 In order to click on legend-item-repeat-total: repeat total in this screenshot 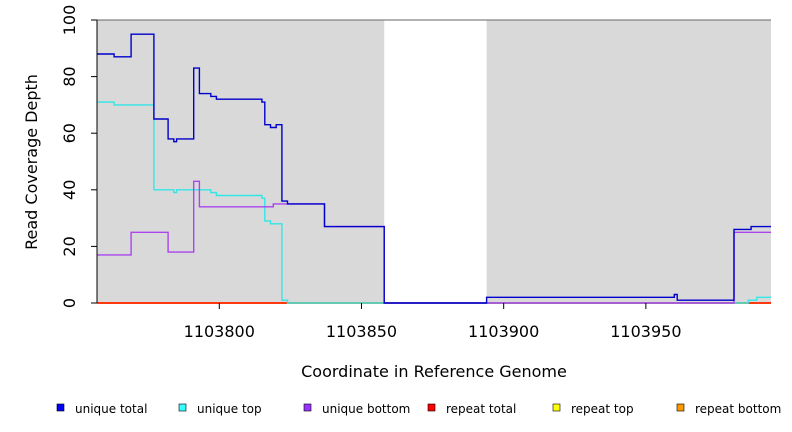, I will do `click(471, 409)`.